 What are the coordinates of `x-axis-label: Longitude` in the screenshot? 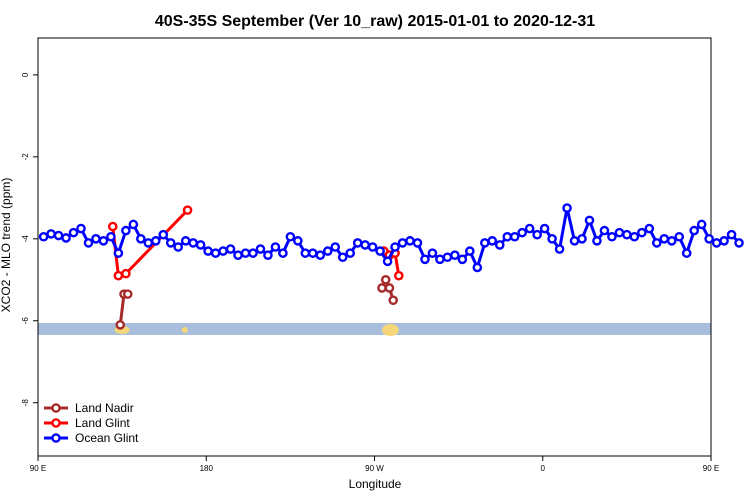 It's located at (375, 484).